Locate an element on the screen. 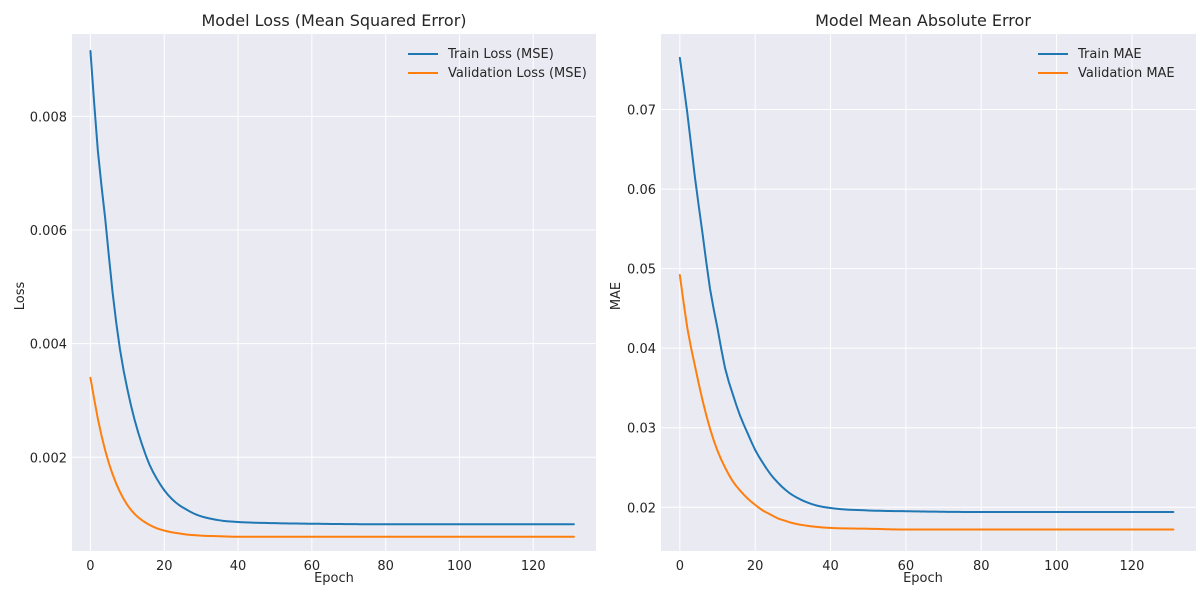 This screenshot has width=1200, height=600. loss-y-tick-label: 0.002 is located at coordinates (48, 458).